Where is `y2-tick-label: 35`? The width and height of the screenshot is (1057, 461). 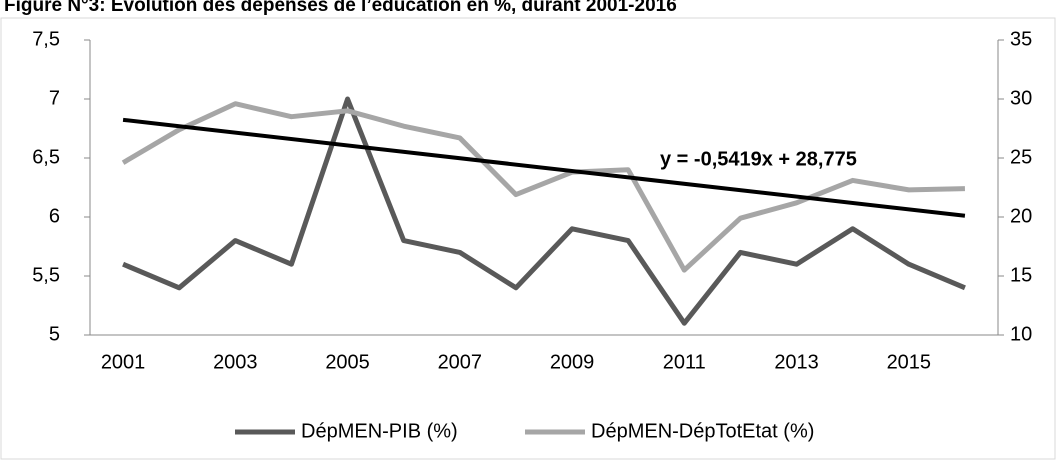
y2-tick-label: 35 is located at coordinates (1021, 39).